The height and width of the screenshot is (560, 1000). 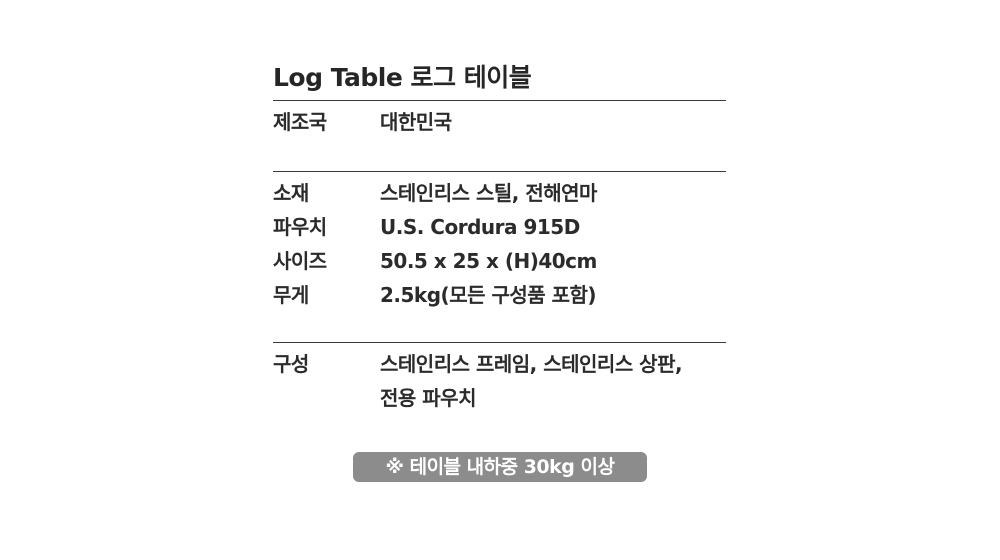 What do you see at coordinates (480, 227) in the screenshot?
I see `spec-value: U.S. Cordura 915D` at bounding box center [480, 227].